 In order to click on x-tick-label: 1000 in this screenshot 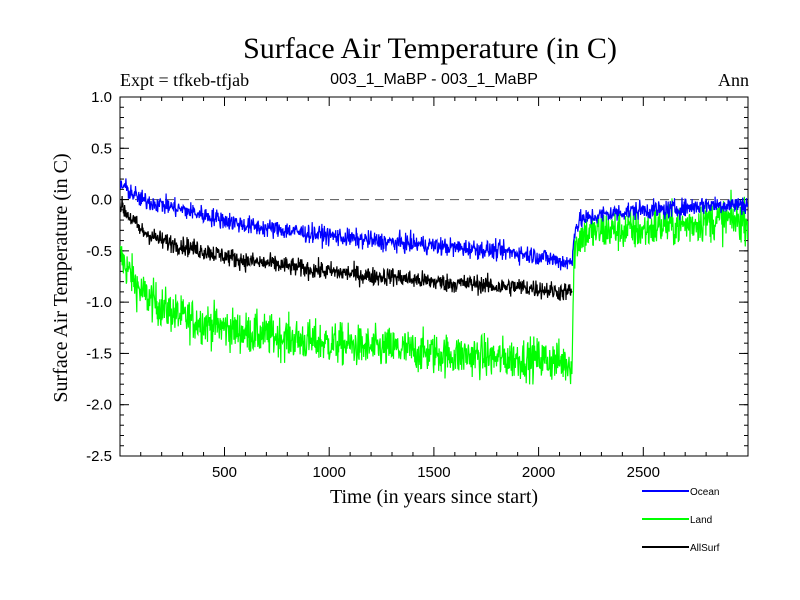, I will do `click(329, 472)`.